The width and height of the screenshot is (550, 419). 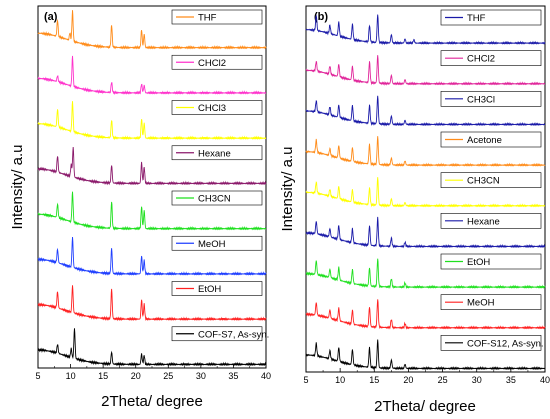 I want to click on panel-a-y-axis-label: Intensity/ a.u, so click(x=17, y=186).